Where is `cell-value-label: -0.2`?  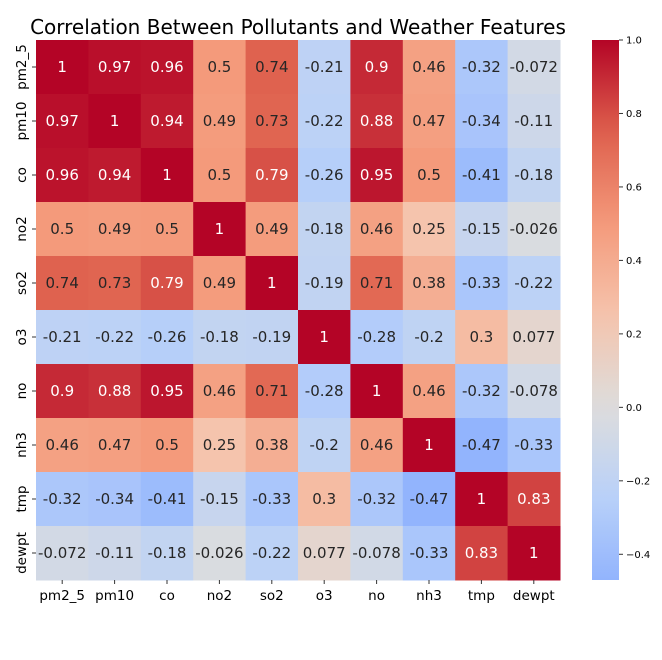
cell-value-label: -0.2 is located at coordinates (324, 445).